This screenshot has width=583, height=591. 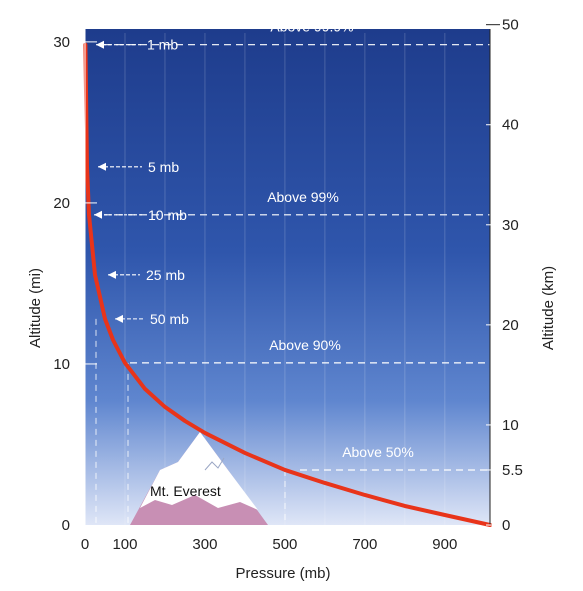 I want to click on right-tick-label: 40, so click(x=510, y=125).